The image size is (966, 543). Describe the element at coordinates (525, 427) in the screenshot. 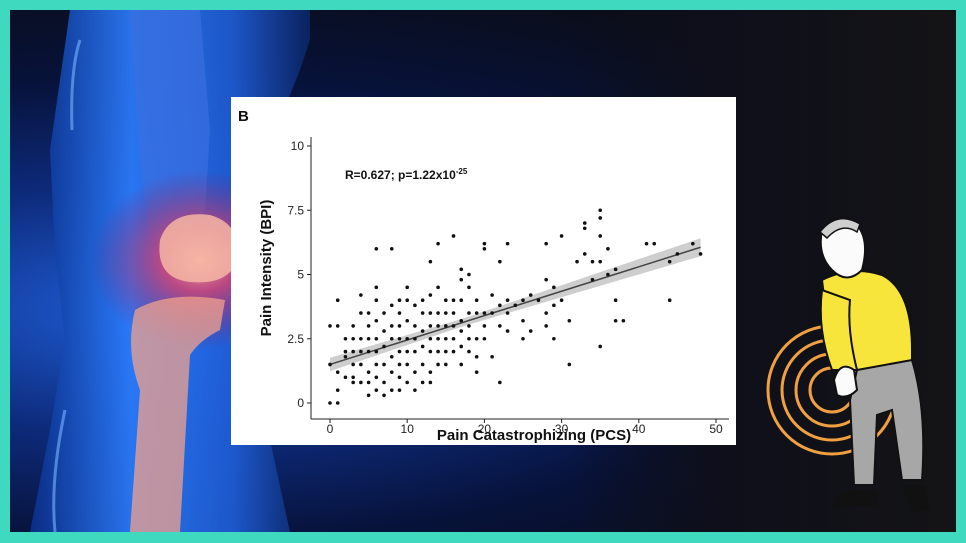

I see `x-ticks: 0 10 20 30 40 50` at that location.